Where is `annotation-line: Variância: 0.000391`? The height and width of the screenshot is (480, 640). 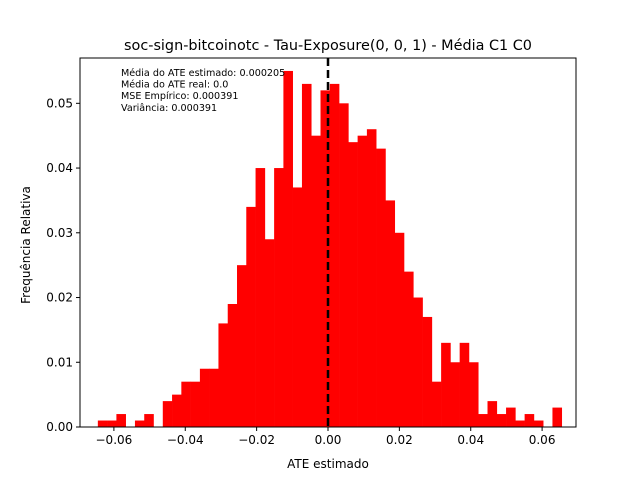
annotation-line: Variância: 0.000391 is located at coordinates (169, 108).